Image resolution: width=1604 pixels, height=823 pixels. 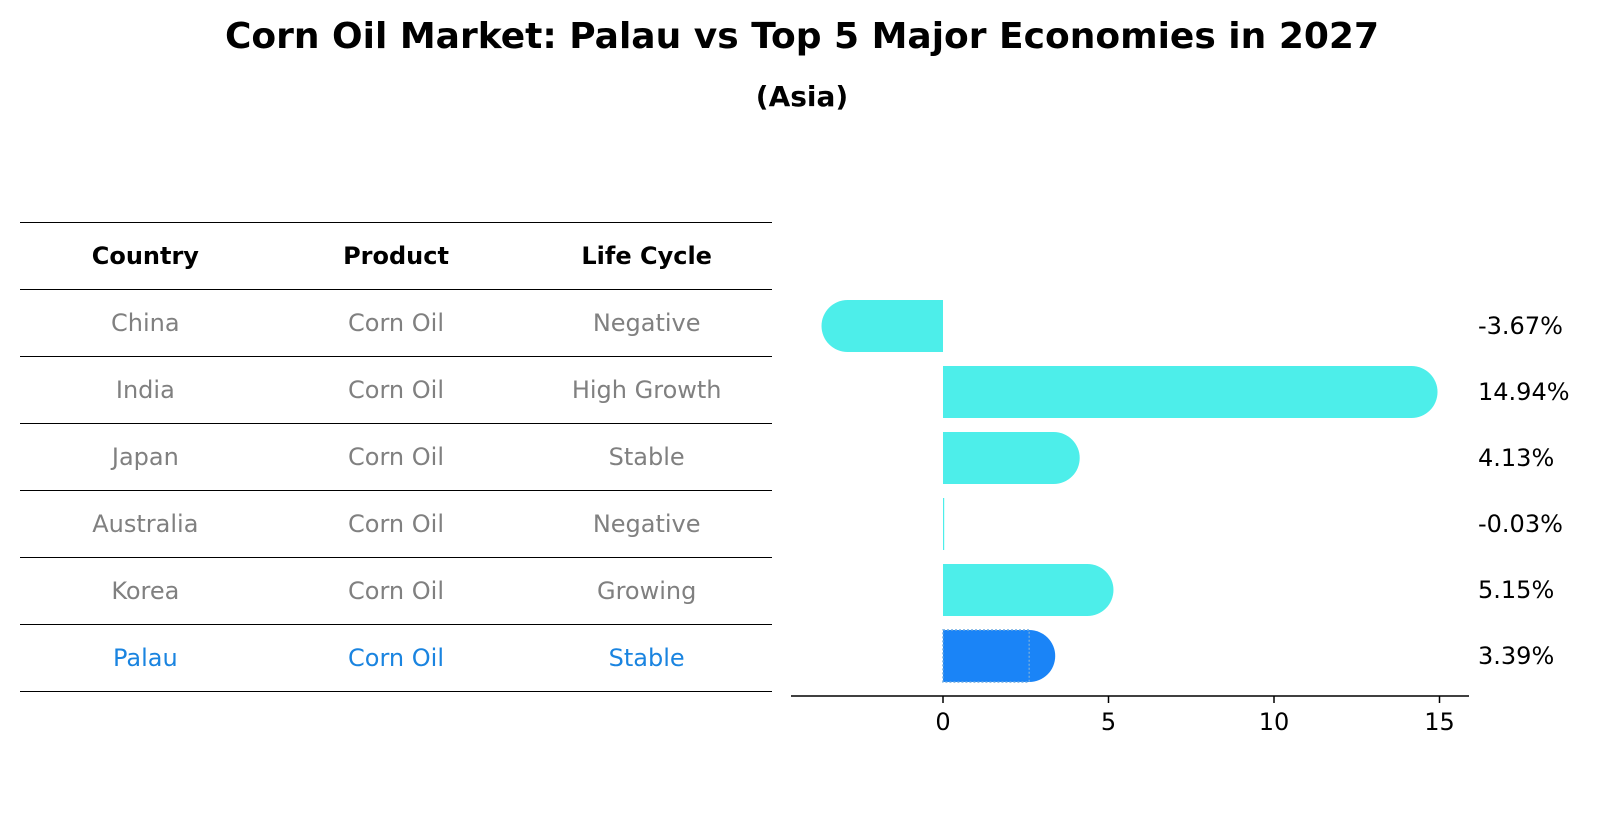 I want to click on value-label-australia: -0.03%, so click(x=1520, y=524).